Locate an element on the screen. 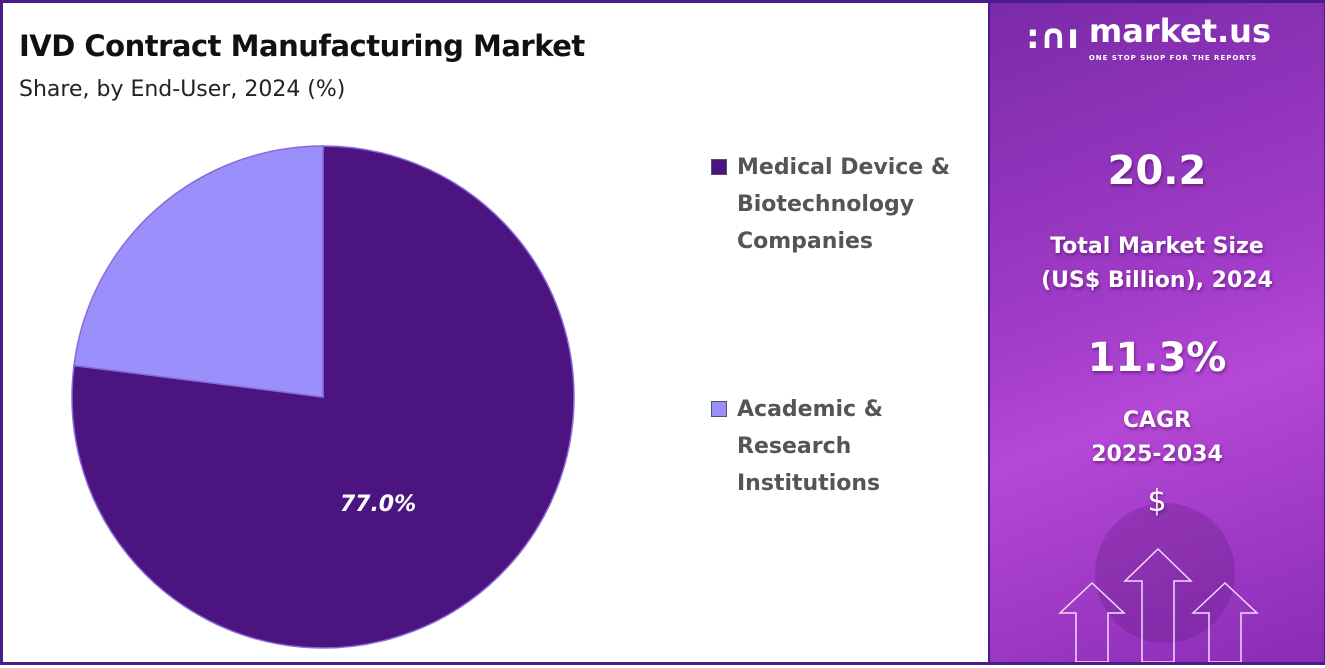  cagr-label-2: 2025-2034 is located at coordinates (1157, 454).